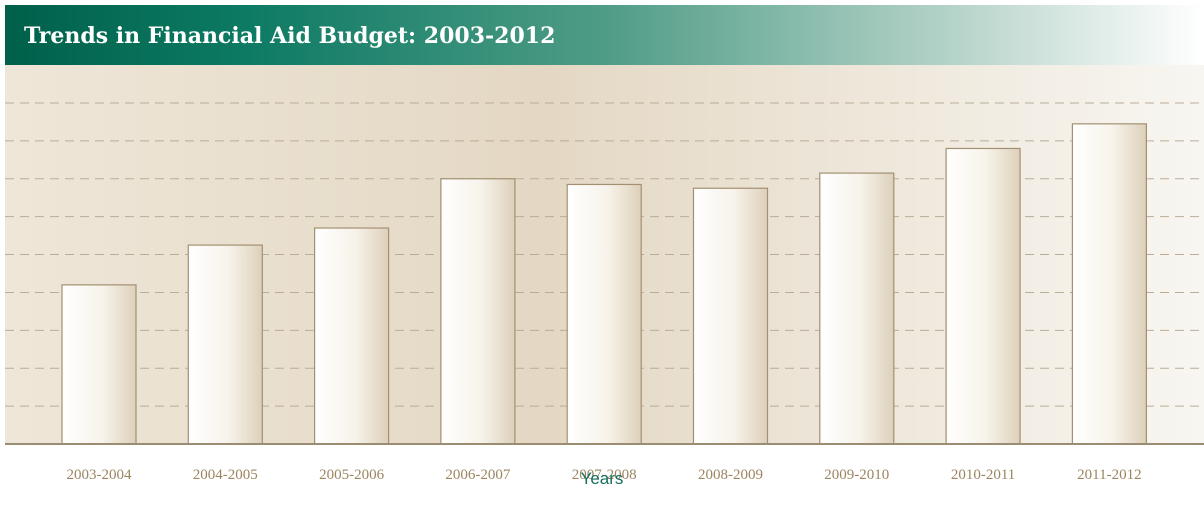 The height and width of the screenshot is (514, 1204). Describe the element at coordinates (225, 475) in the screenshot. I see `x-tick-label: 2004-2005` at that location.